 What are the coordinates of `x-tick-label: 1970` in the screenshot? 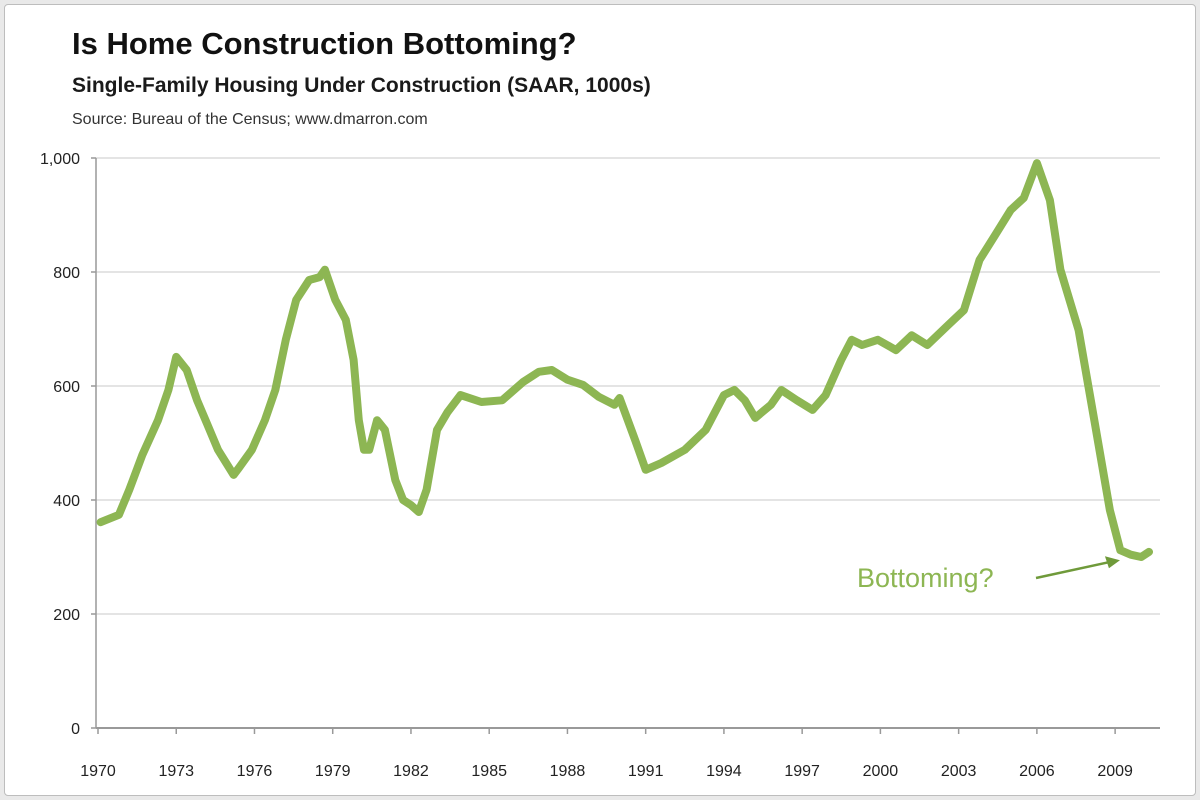 It's located at (98, 771).